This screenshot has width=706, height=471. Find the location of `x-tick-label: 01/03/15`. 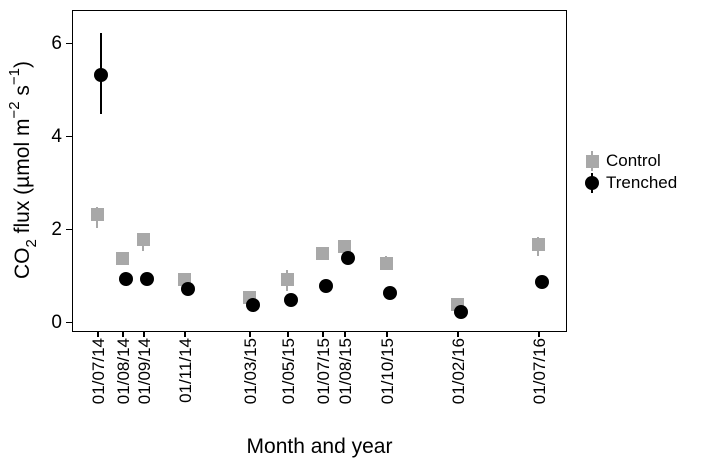

x-tick-label: 01/03/15 is located at coordinates (250, 371).